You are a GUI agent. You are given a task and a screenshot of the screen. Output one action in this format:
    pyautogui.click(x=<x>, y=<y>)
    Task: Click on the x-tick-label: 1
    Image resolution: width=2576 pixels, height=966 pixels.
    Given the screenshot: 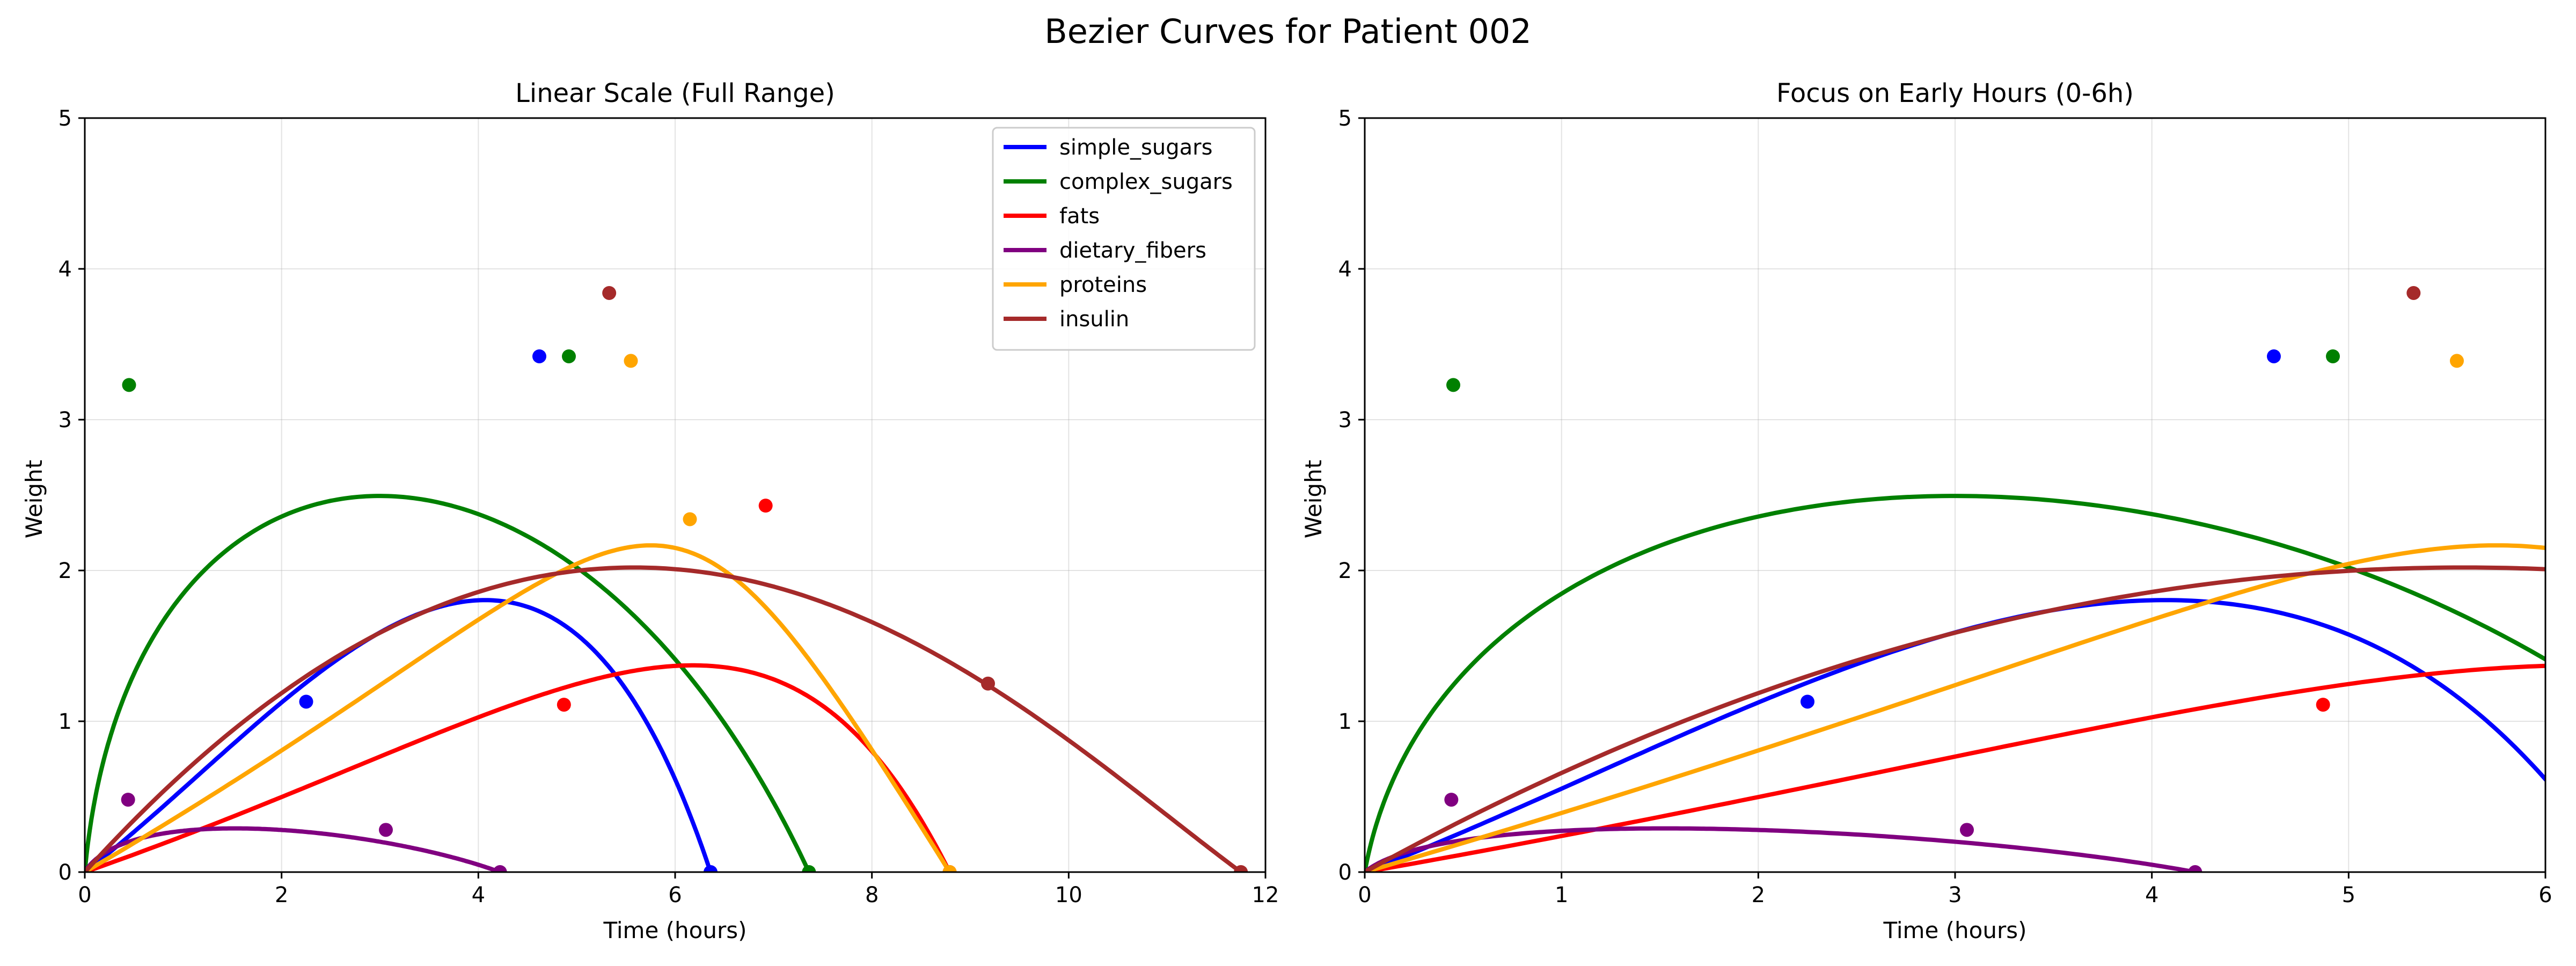 What is the action you would take?
    pyautogui.click(x=1561, y=895)
    